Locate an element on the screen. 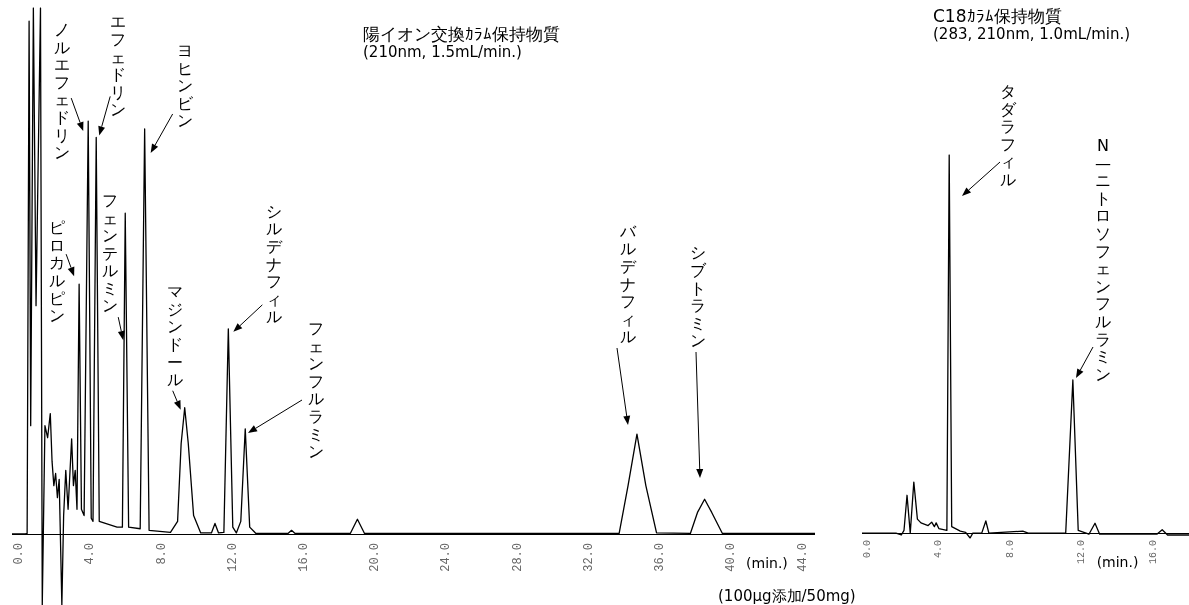  chart-title: C18ｶﾗﾑ保持物質 is located at coordinates (997, 15).